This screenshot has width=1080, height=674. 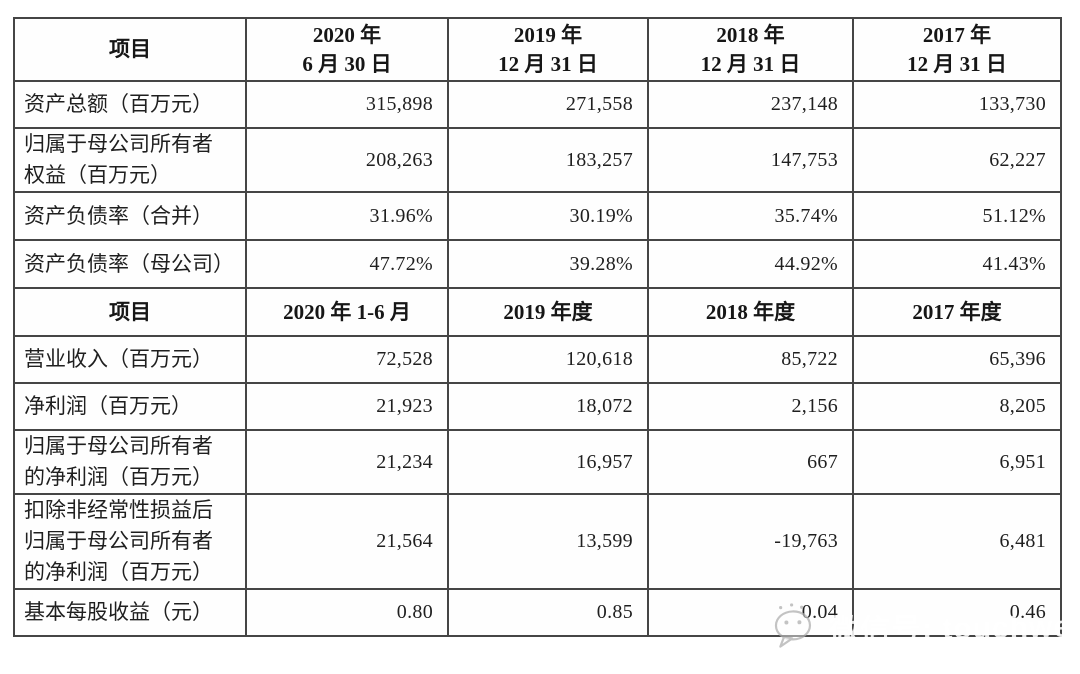 What do you see at coordinates (347, 359) in the screenshot?
I see `value-cell: 72,528` at bounding box center [347, 359].